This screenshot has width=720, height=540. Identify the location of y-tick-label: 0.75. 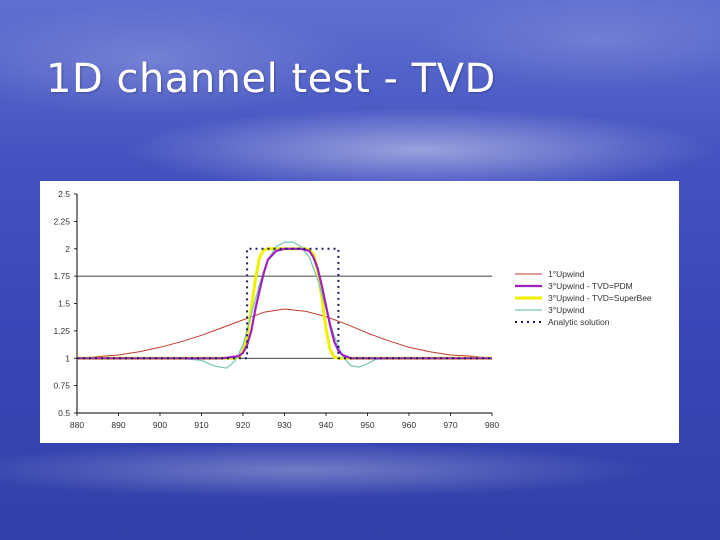
(61, 386).